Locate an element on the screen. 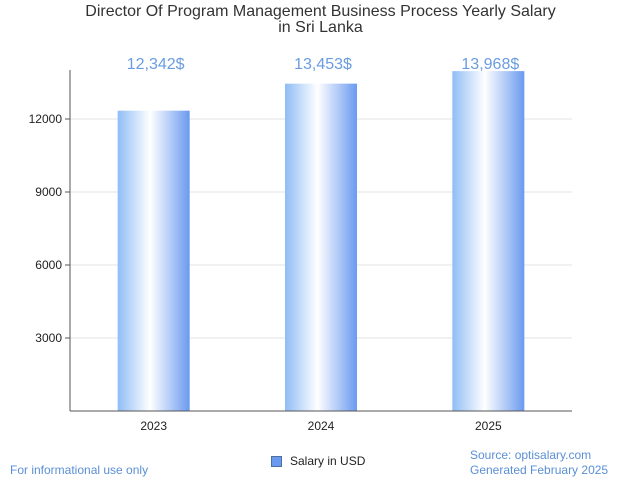 This screenshot has height=481, width=641. value-label: 13,453$ is located at coordinates (323, 64).